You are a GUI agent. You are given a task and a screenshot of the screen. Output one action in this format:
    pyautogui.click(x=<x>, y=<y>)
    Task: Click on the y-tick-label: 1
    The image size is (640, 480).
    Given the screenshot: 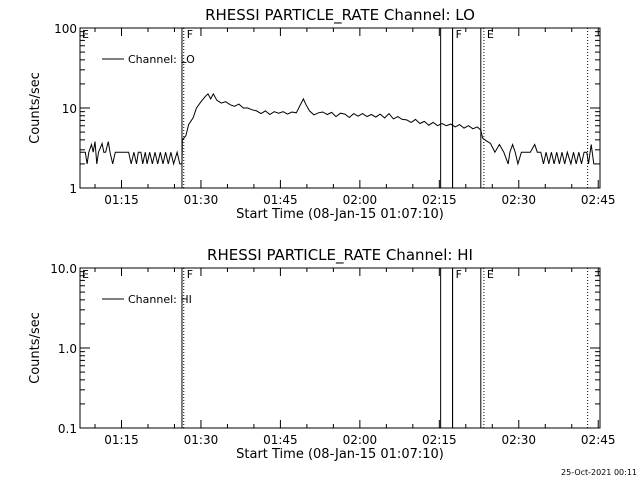 What is the action you would take?
    pyautogui.click(x=73, y=189)
    